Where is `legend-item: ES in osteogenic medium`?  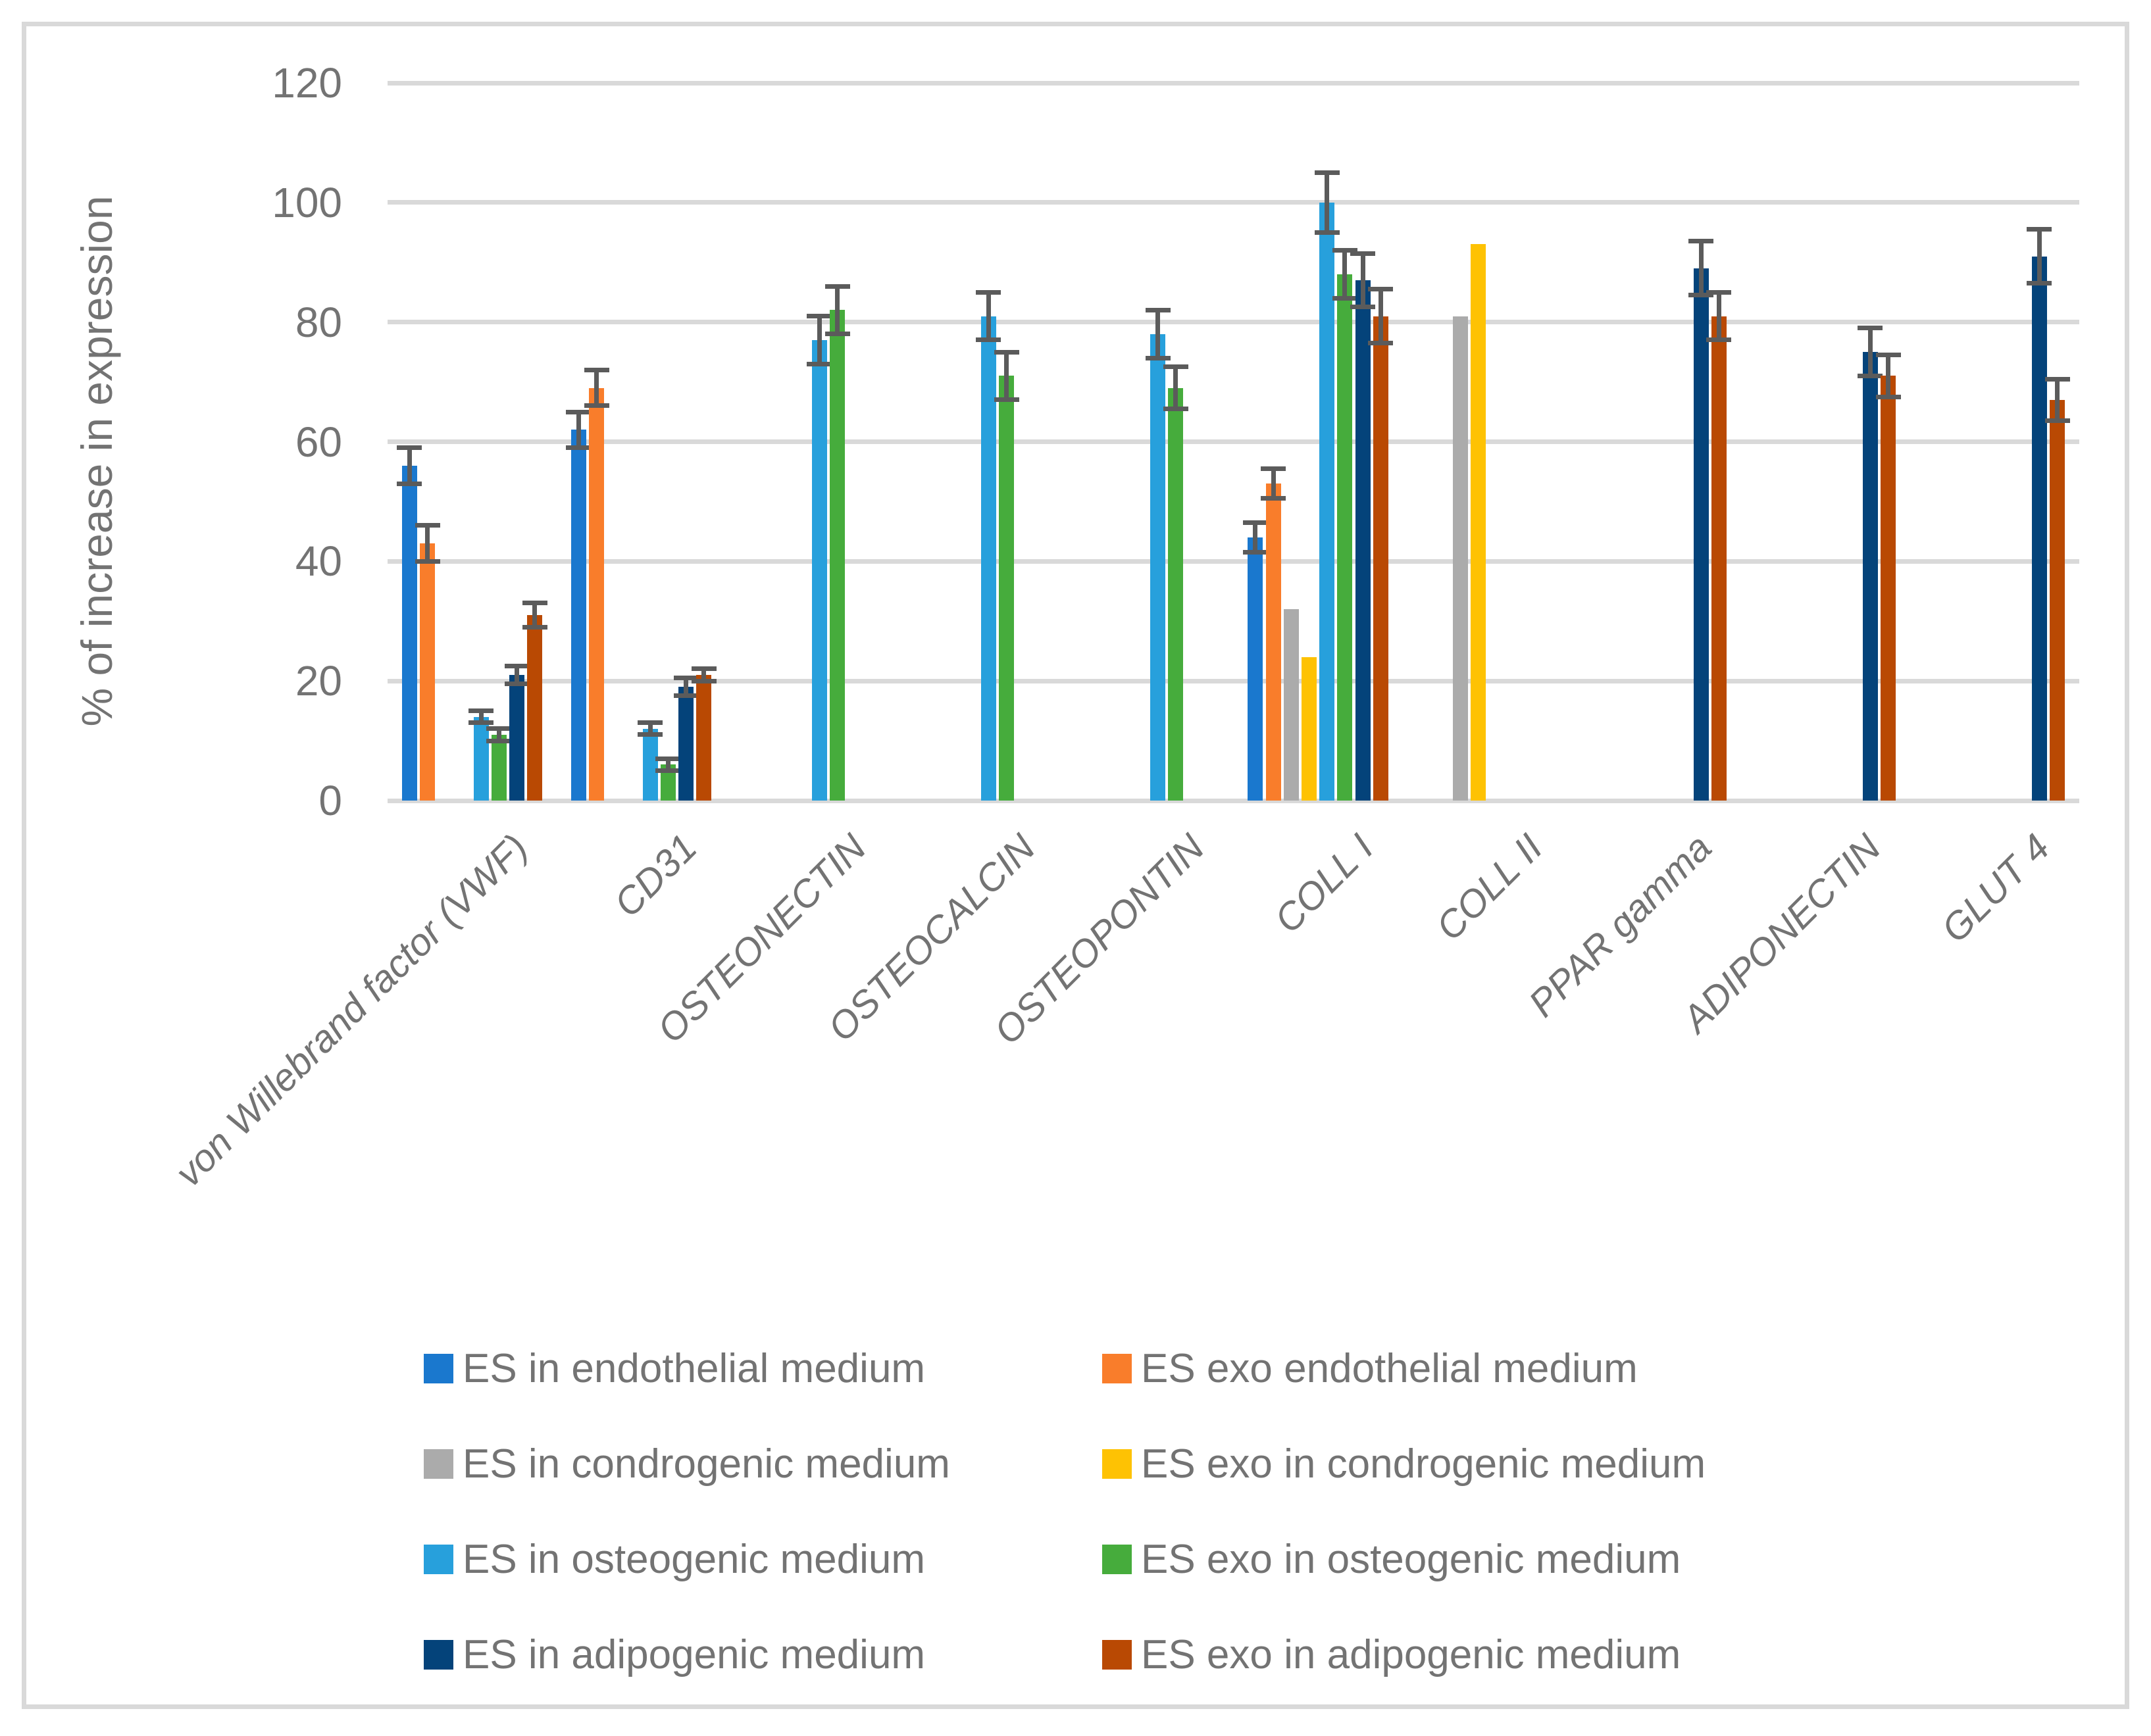
legend-item: ES in osteogenic medium is located at coordinates (675, 1560).